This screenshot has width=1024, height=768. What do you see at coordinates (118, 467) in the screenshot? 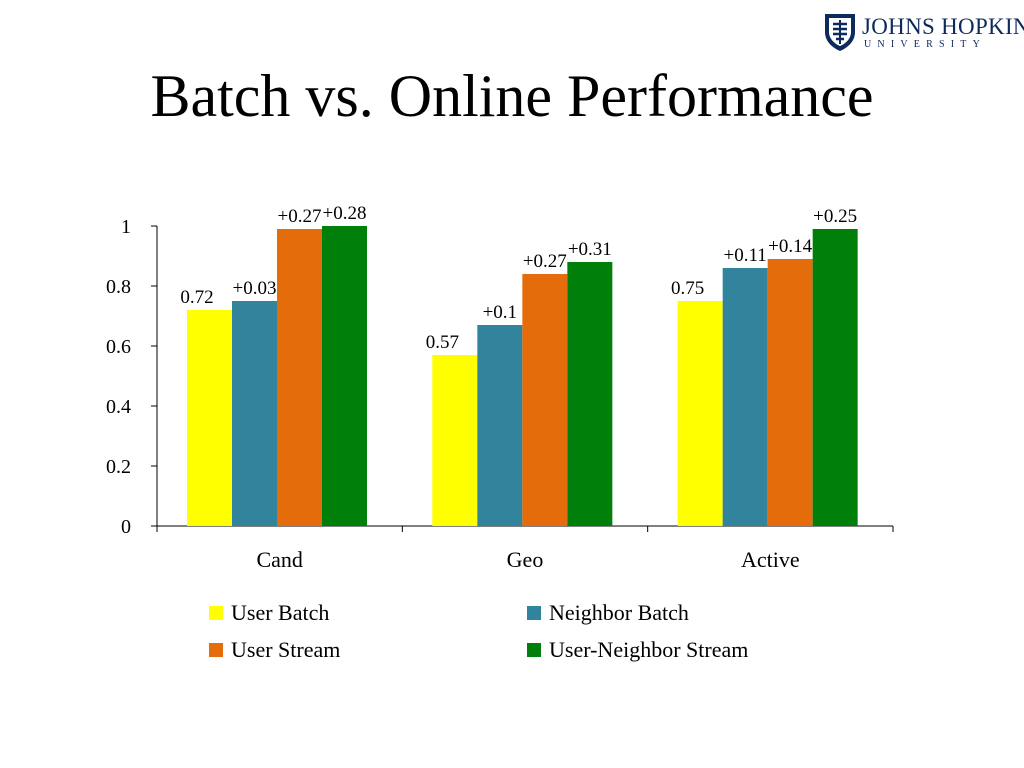
I see `y-tick-label: 0.2` at bounding box center [118, 467].